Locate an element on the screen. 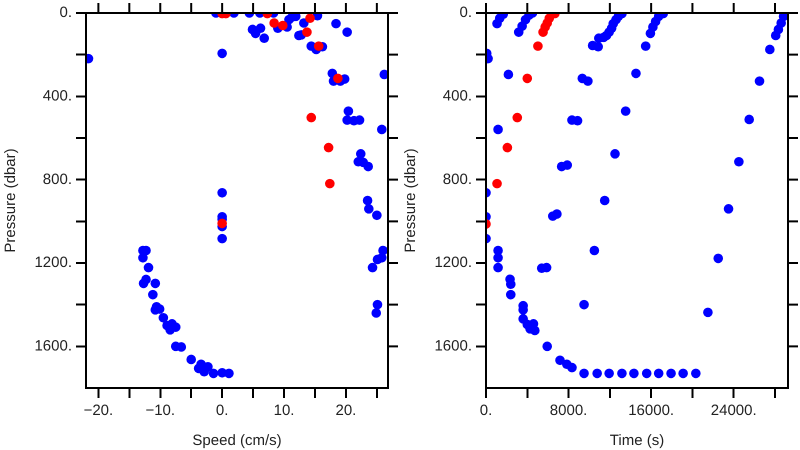 This screenshot has width=800, height=450. x-tick-label: 10. is located at coordinates (284, 411).